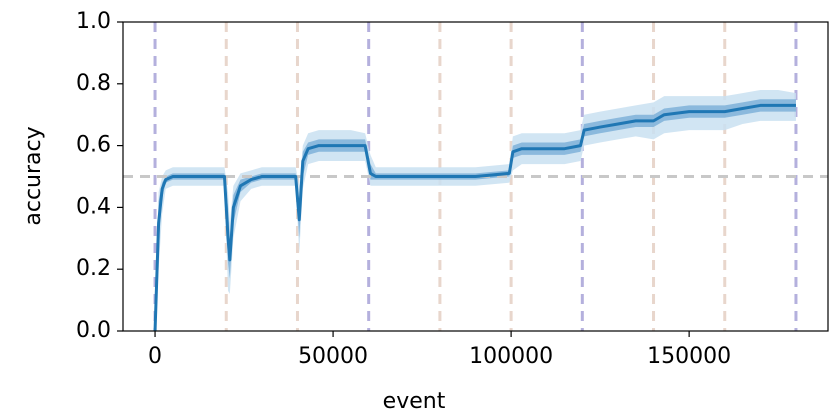 Image resolution: width=830 pixels, height=415 pixels. What do you see at coordinates (155, 356) in the screenshot?
I see `x-tick-label: 0` at bounding box center [155, 356].